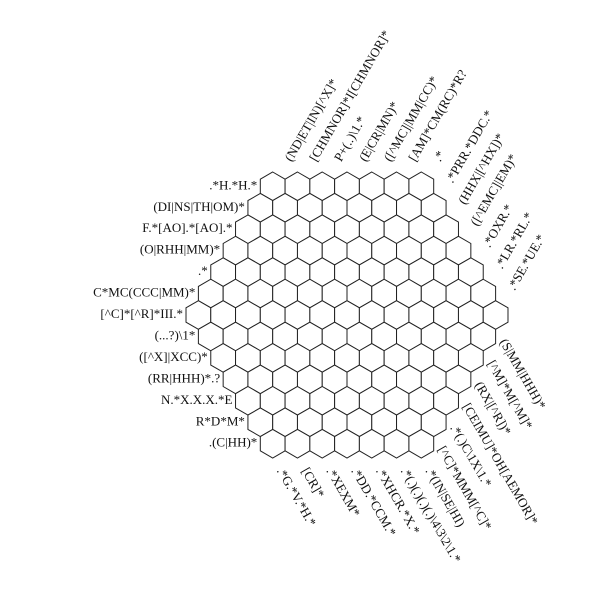 The width and height of the screenshot is (600, 600). I want to click on left-clue-7: (...?)\1*, so click(175, 334).